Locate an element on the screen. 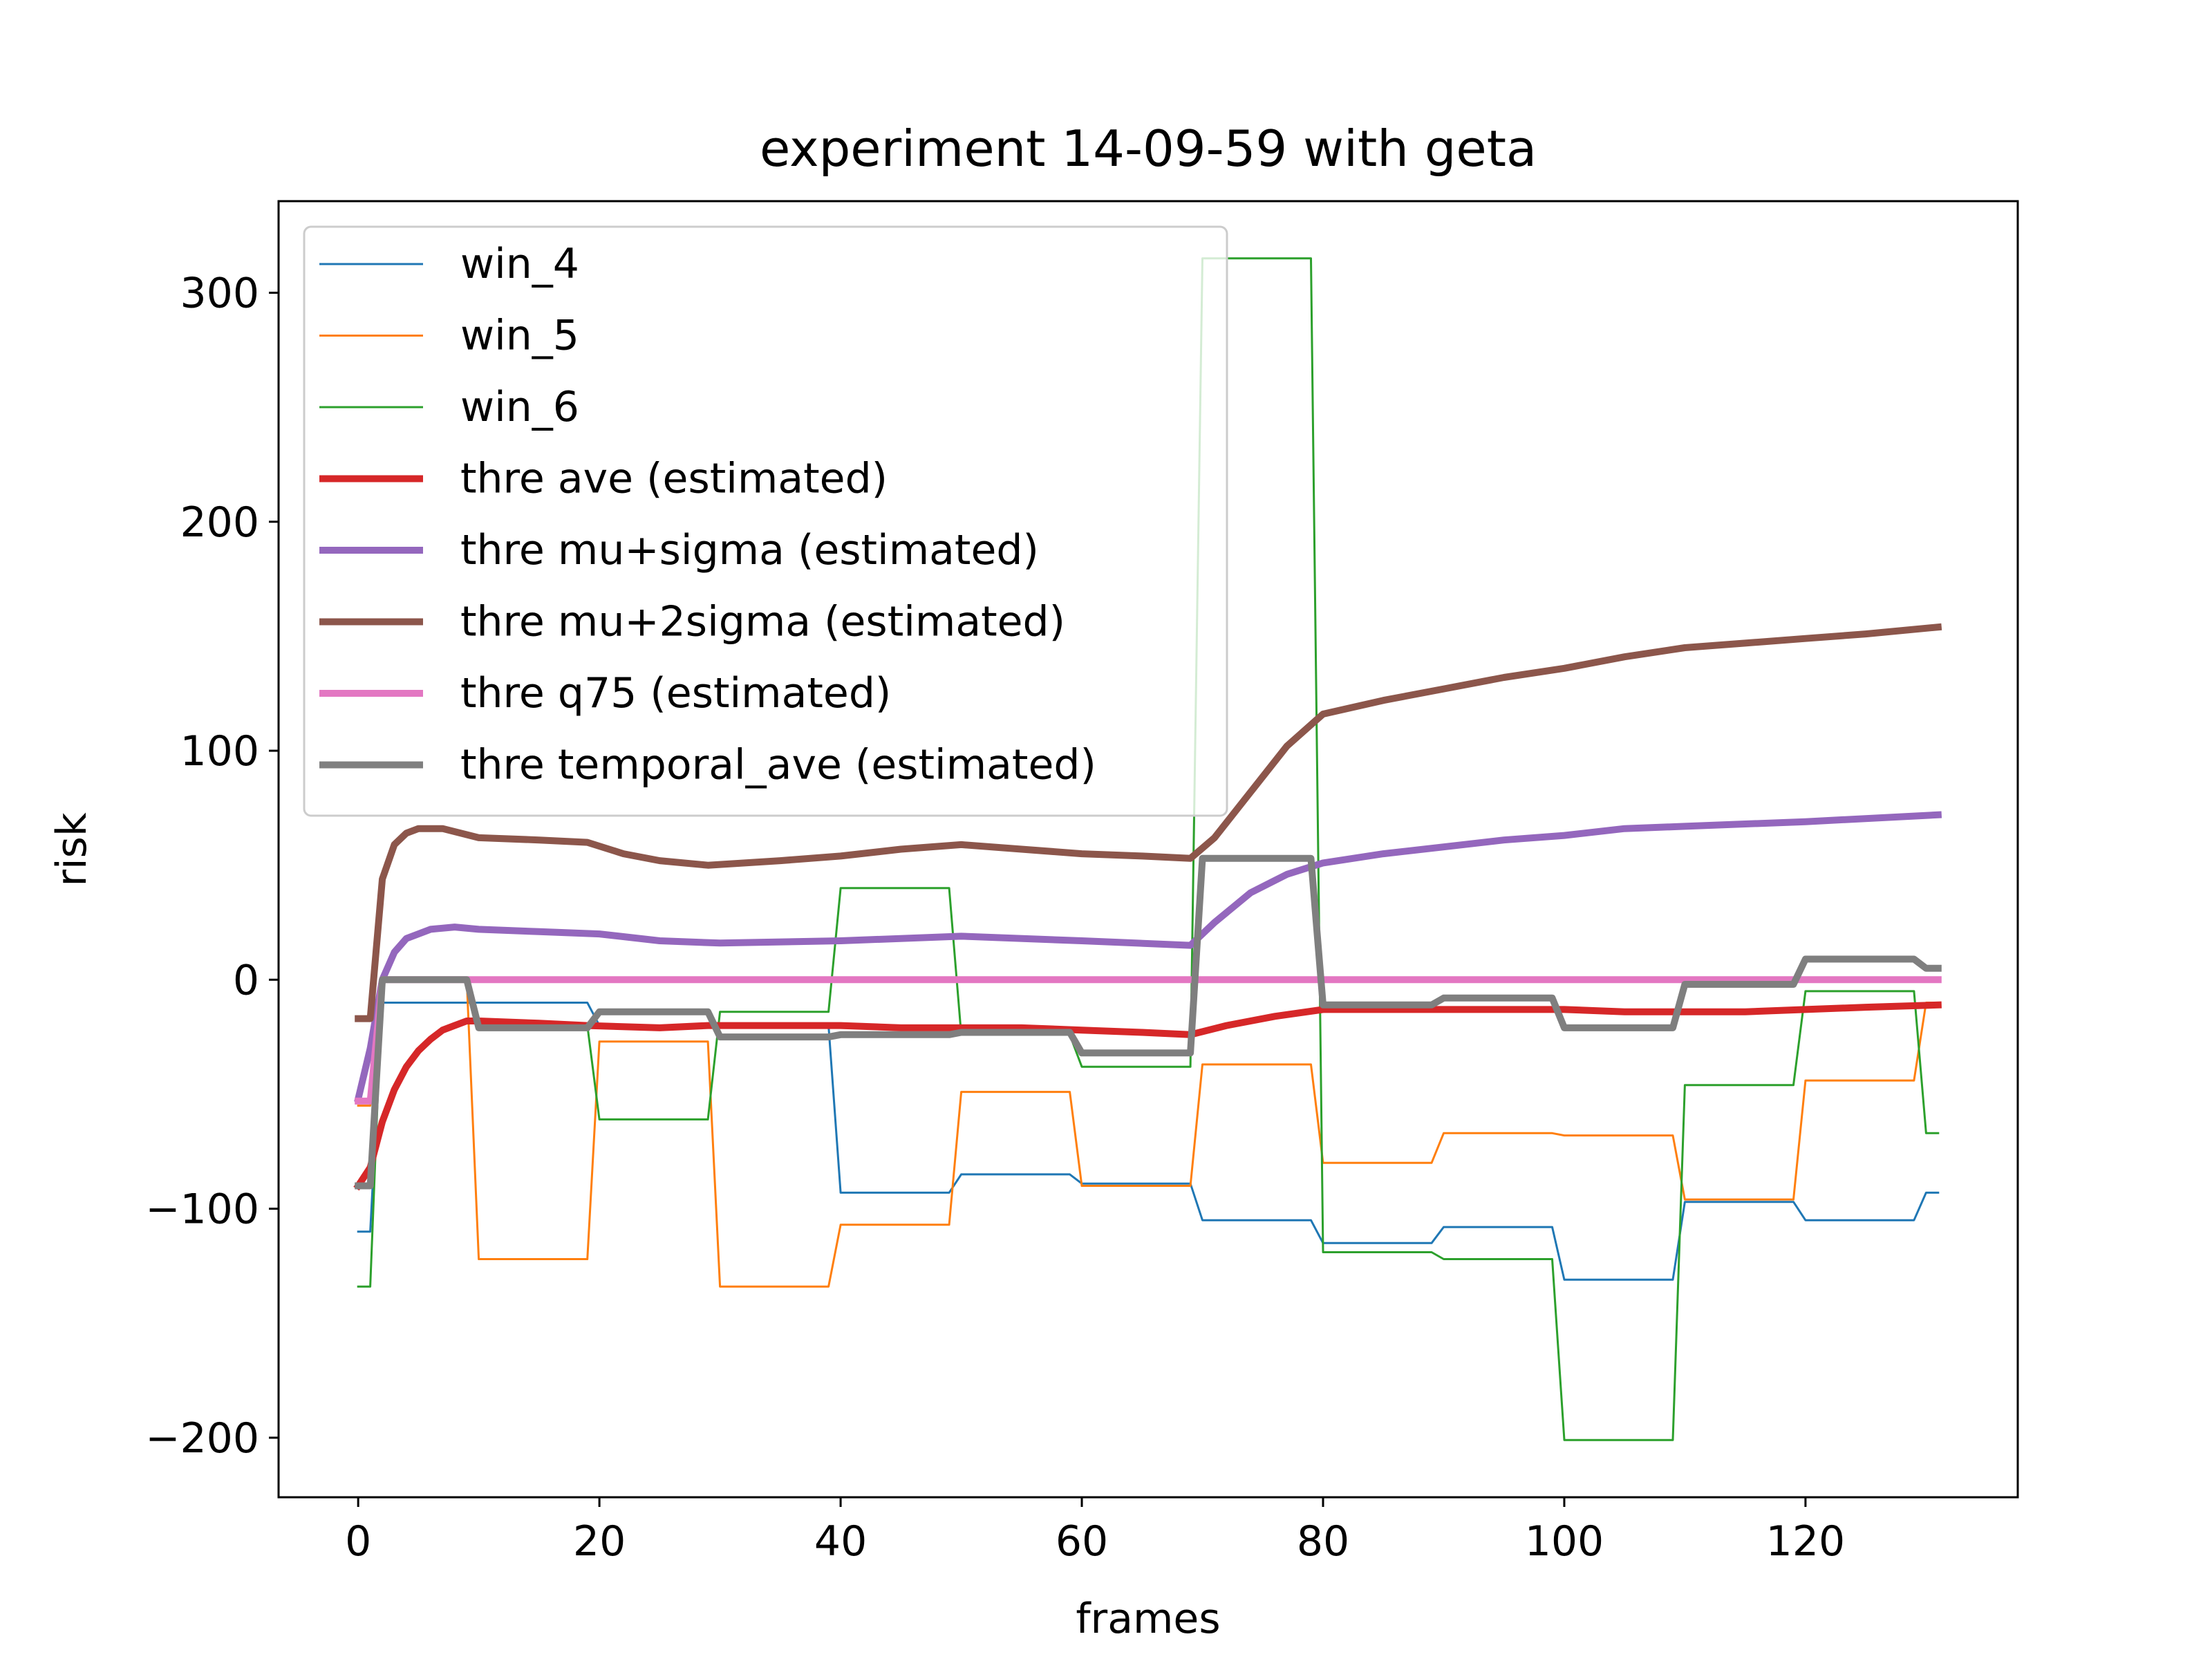  x-tick-label: 100 is located at coordinates (1564, 1541).